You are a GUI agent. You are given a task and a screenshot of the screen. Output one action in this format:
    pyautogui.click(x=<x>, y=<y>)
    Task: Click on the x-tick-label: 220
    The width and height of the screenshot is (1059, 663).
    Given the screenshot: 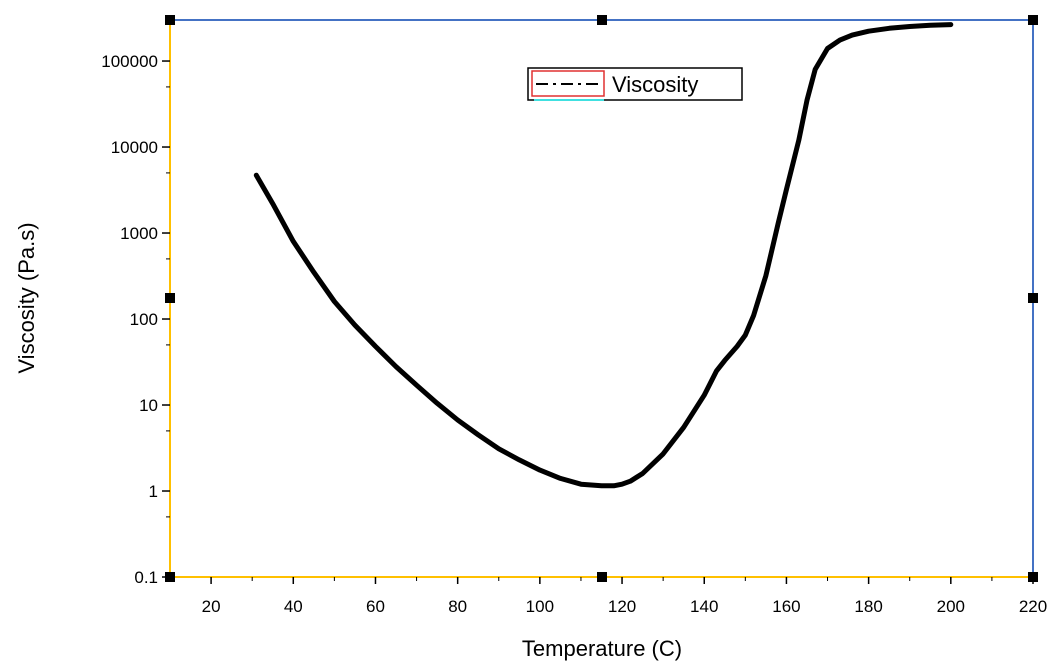 What is the action you would take?
    pyautogui.click(x=1033, y=606)
    